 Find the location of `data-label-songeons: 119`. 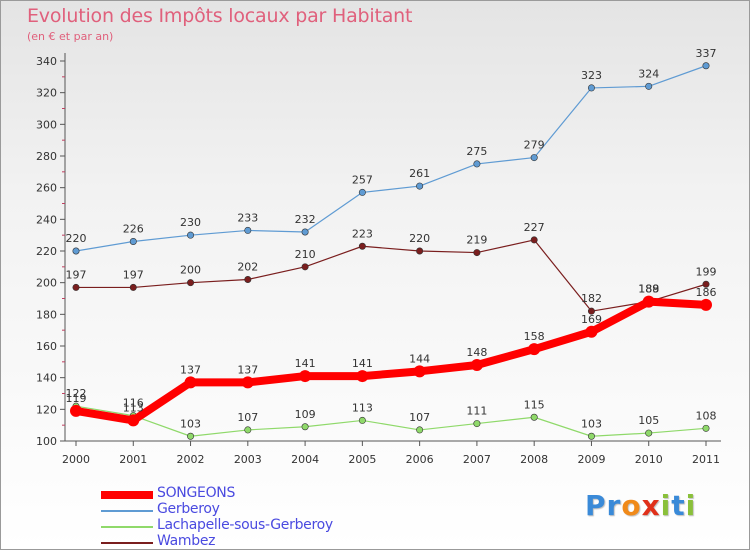

data-label-songeons: 119 is located at coordinates (76, 398).